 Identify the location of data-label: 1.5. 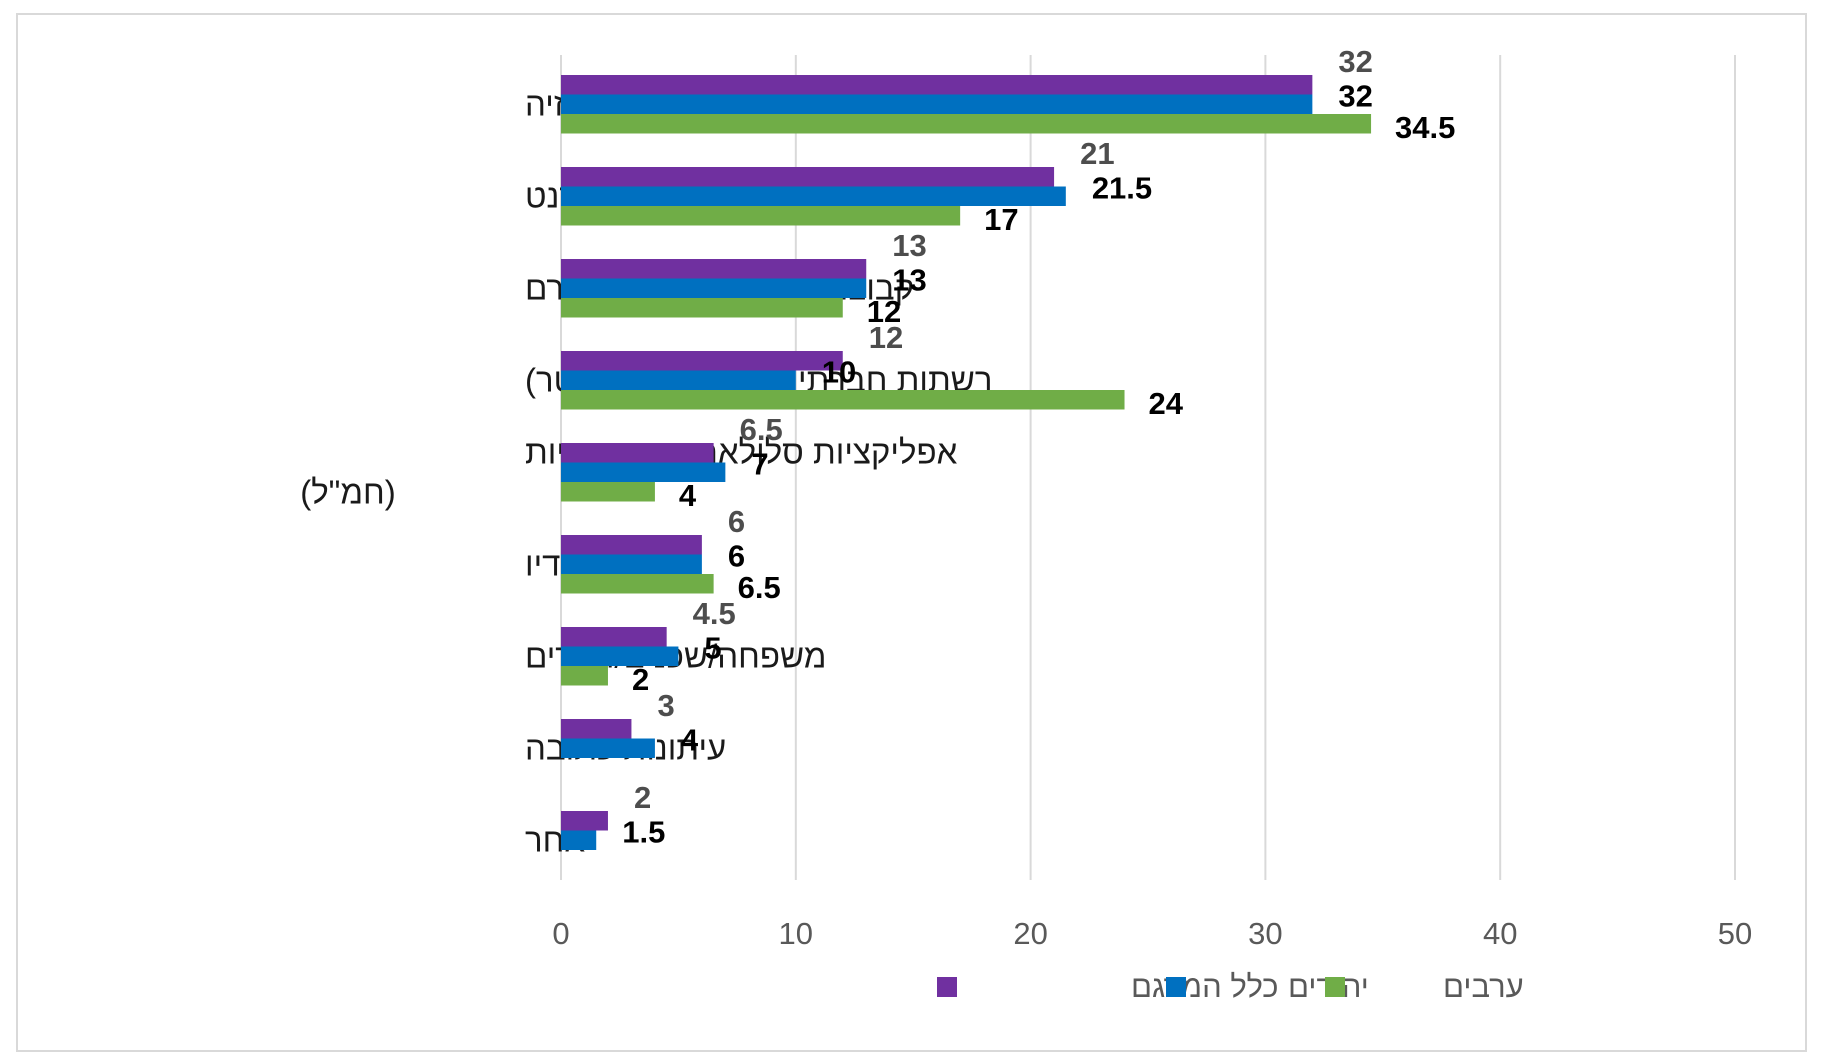
(643, 832).